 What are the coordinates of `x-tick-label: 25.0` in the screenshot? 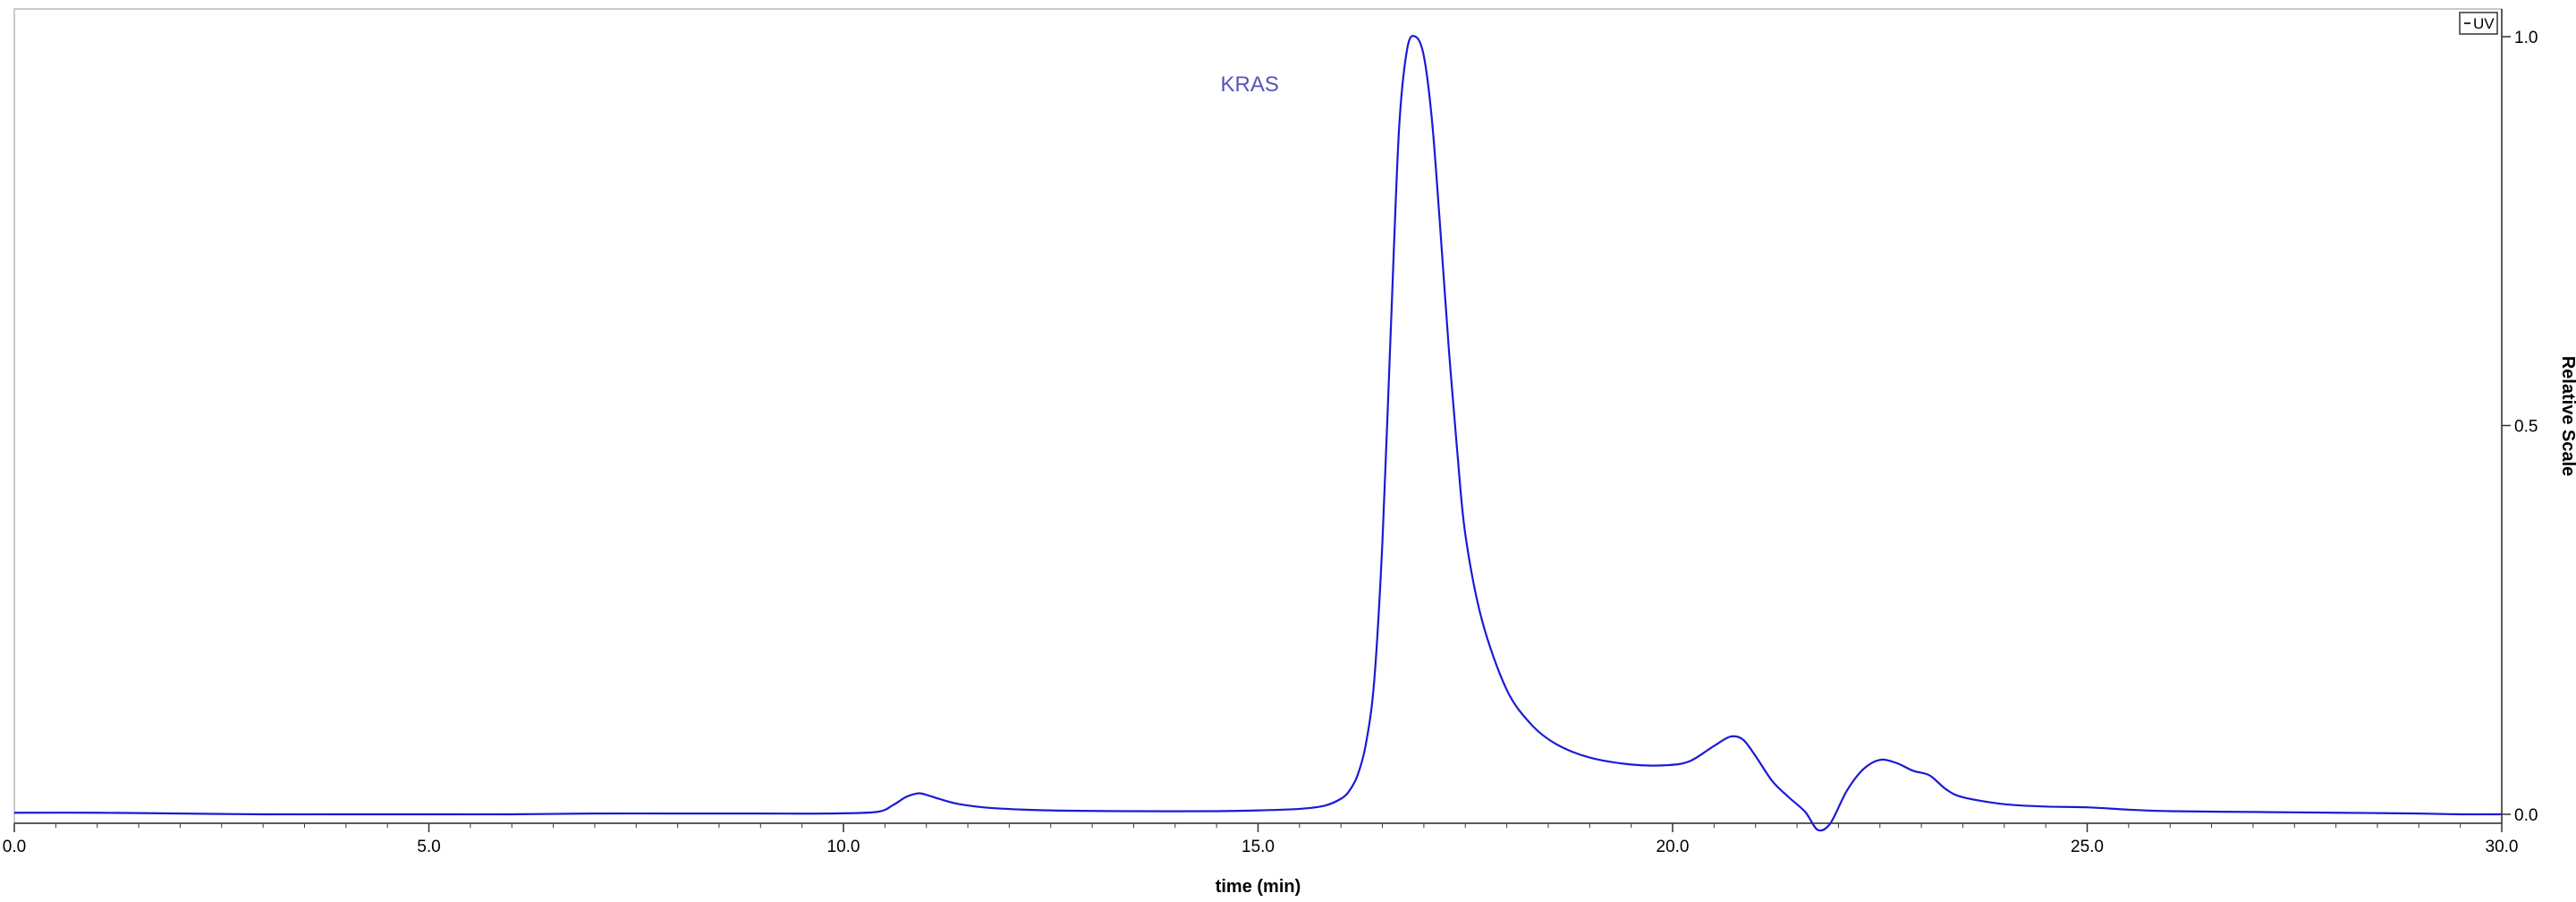 It's located at (2087, 847).